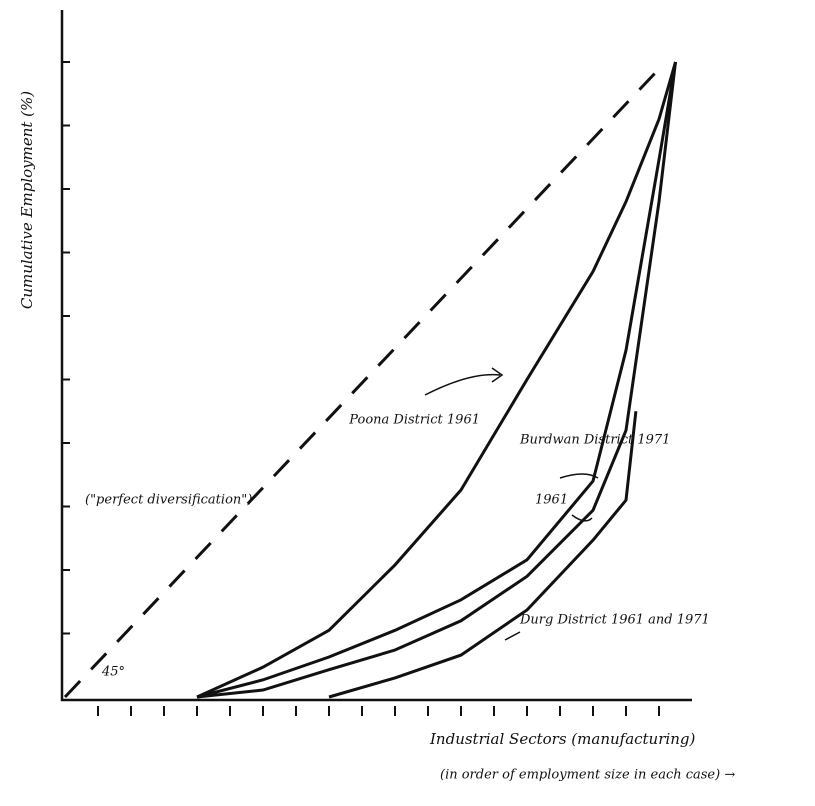 Image resolution: width=815 pixels, height=806 pixels. Describe the element at coordinates (483, 555) in the screenshot. I see `line` at that location.